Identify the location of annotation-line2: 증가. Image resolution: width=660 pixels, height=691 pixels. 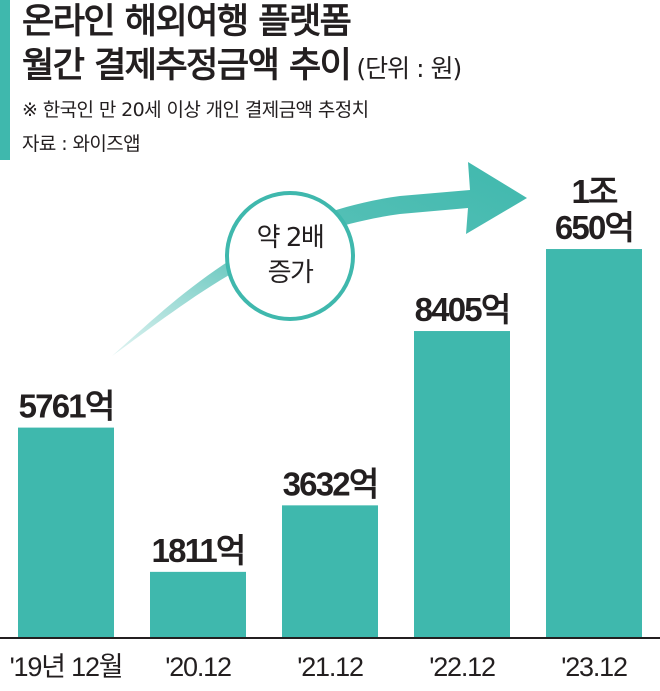
(291, 273).